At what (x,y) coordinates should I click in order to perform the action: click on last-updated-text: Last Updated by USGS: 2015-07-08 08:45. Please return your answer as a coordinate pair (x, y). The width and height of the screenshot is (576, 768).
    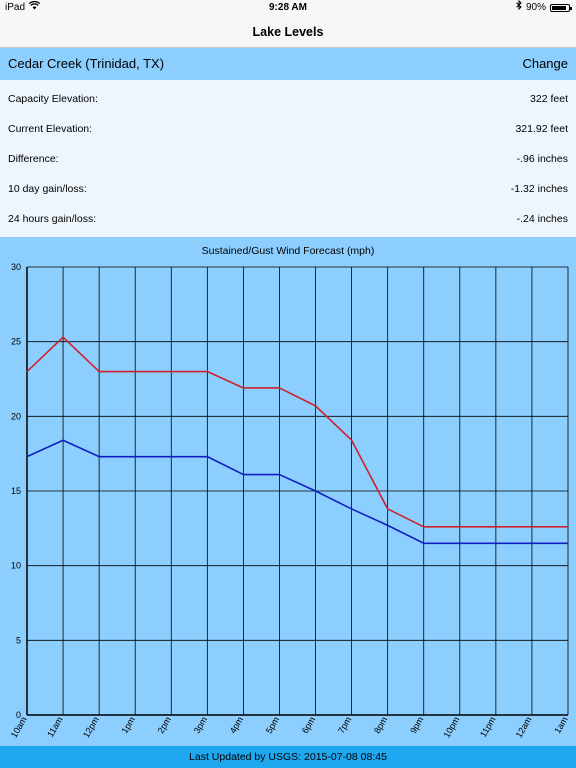
    Looking at the image, I should click on (288, 757).